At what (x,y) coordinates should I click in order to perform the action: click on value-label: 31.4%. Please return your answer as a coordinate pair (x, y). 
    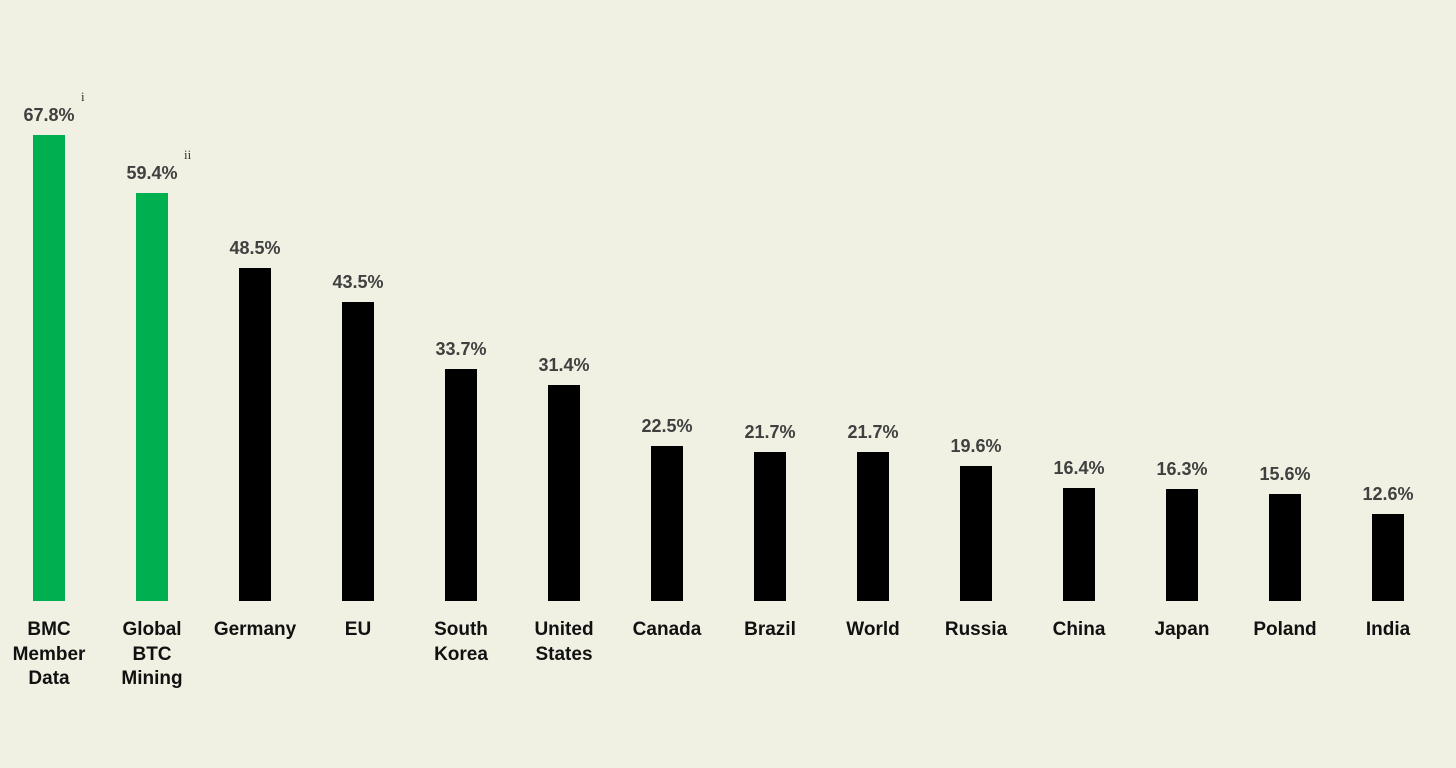
    Looking at the image, I should click on (564, 365).